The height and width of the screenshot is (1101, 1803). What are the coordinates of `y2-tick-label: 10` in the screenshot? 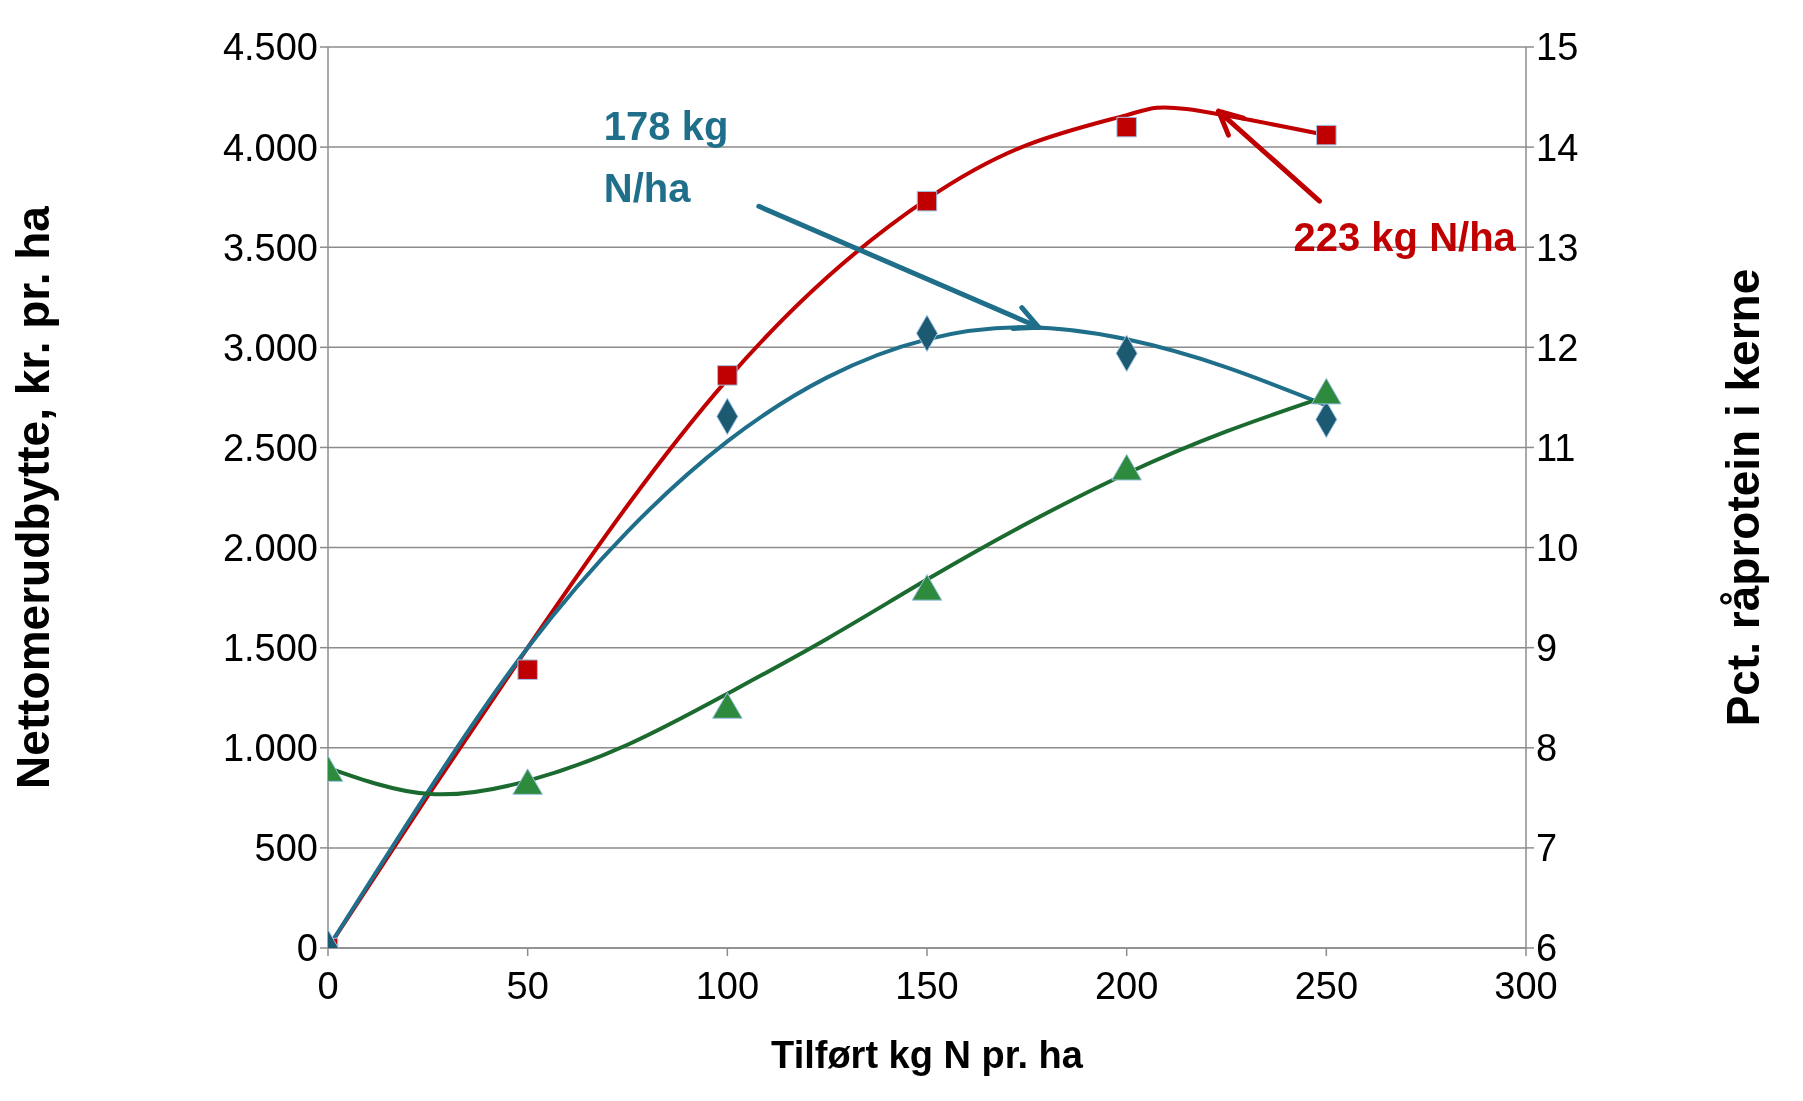 It's located at (1557, 548).